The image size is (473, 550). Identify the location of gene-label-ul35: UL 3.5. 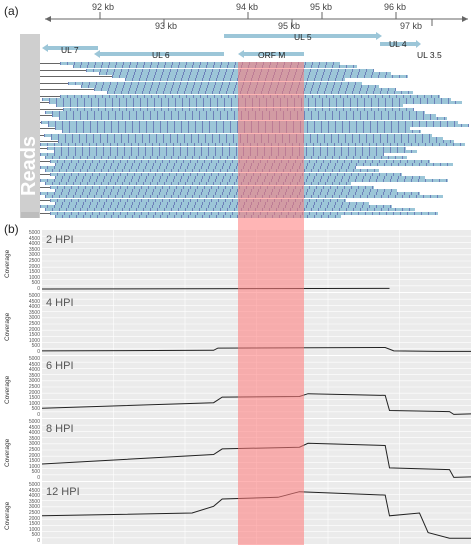
(429, 55).